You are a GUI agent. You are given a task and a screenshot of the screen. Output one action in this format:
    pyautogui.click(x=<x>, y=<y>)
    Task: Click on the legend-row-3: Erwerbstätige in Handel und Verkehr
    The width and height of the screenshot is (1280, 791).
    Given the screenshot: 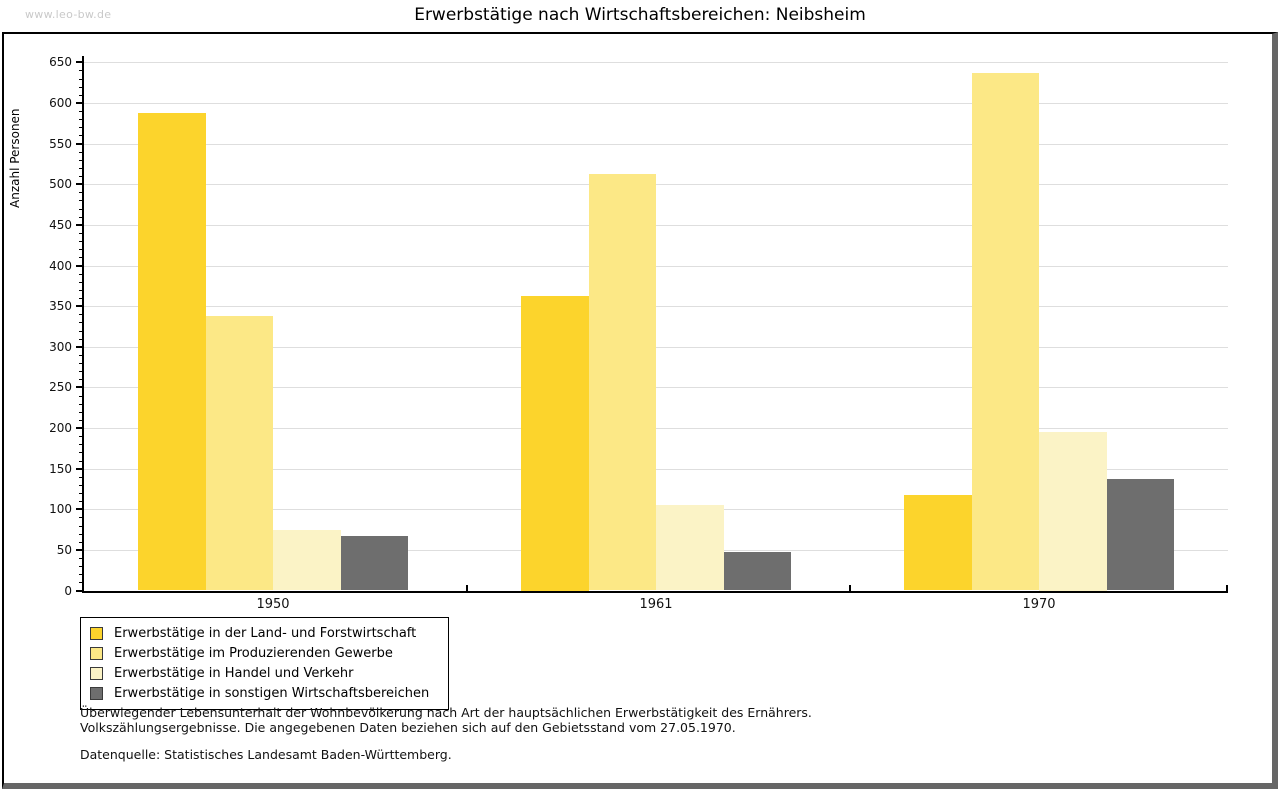 What is the action you would take?
    pyautogui.click(x=264, y=673)
    